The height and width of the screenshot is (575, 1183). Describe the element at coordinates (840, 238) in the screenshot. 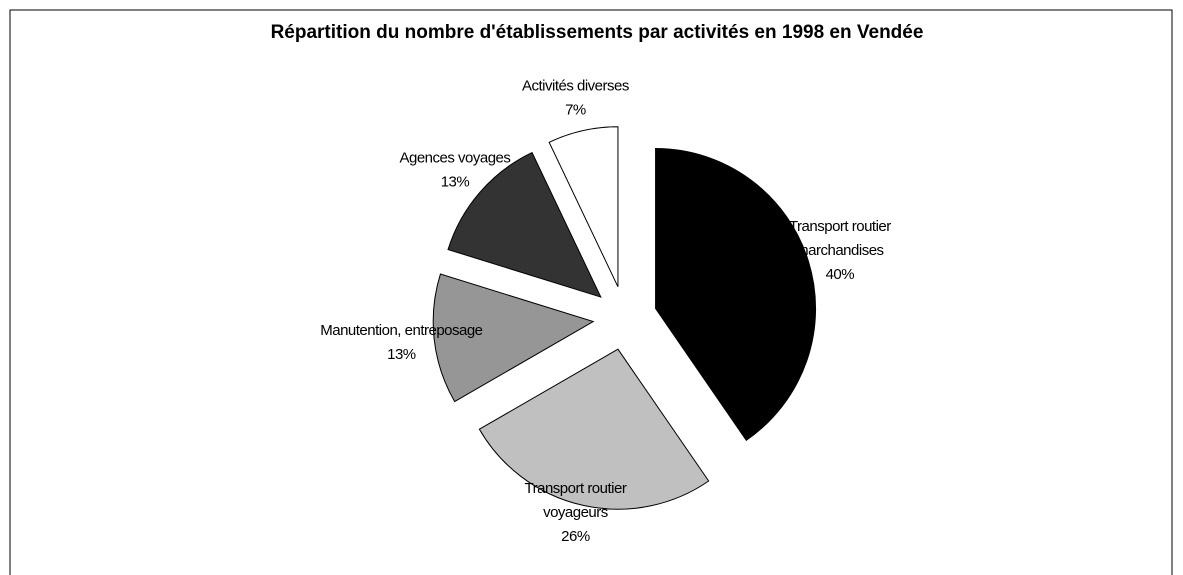

I see `slice-label: Transport routier marchandises` at that location.